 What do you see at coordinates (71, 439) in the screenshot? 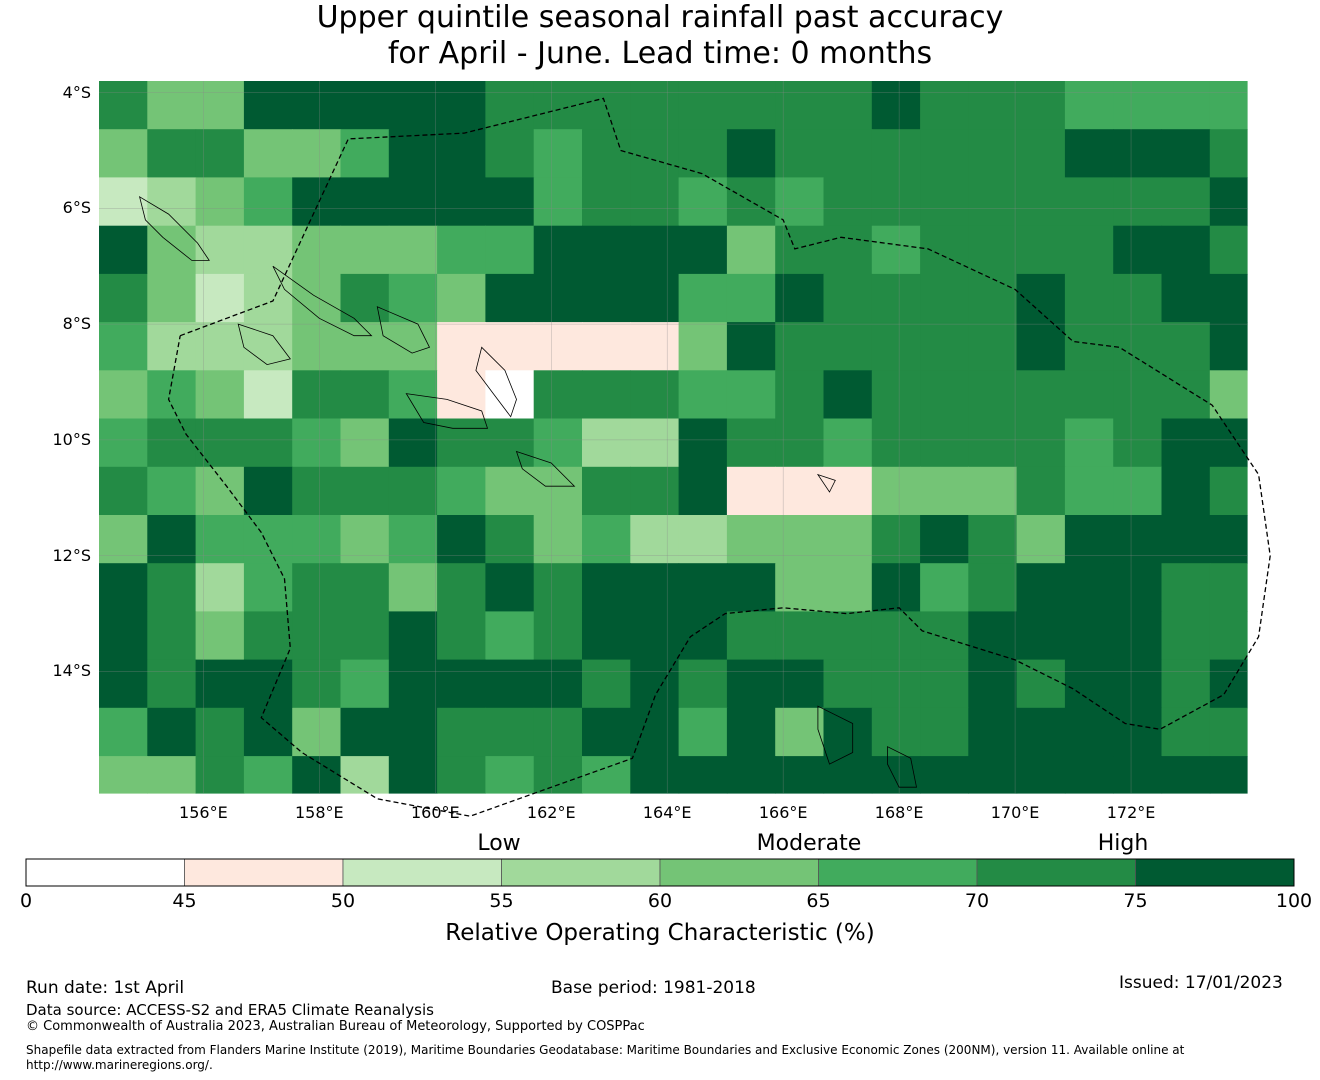
I see `lat-tick-label: 10°S` at bounding box center [71, 439].